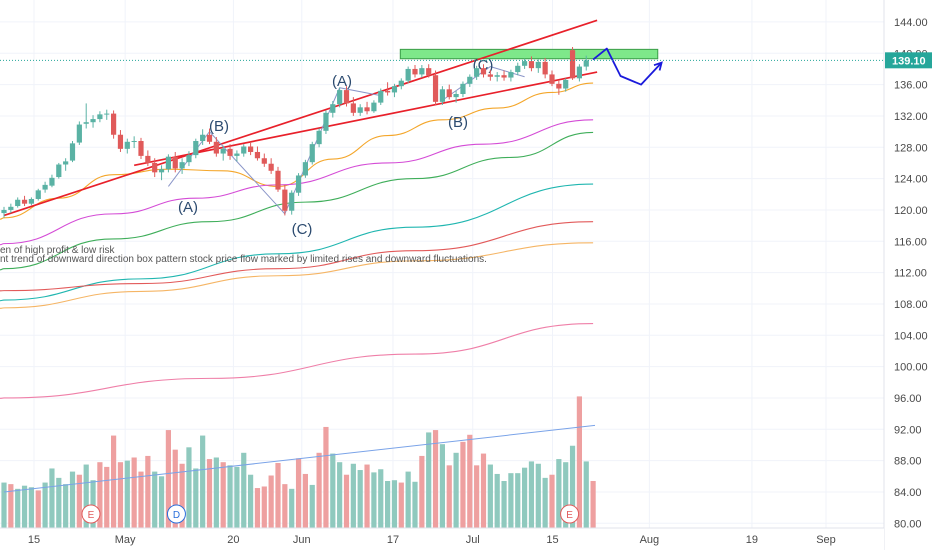 The height and width of the screenshot is (550, 932). I want to click on price-tick-label: 128.00, so click(911, 148).